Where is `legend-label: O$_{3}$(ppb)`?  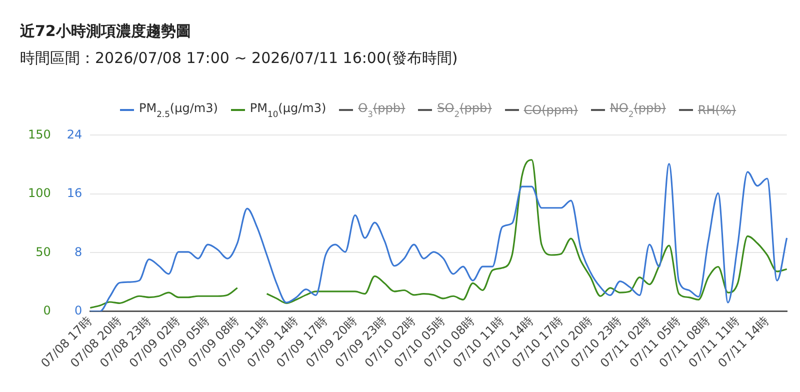
legend-label: O$_{3}$(ppb) is located at coordinates (382, 110).